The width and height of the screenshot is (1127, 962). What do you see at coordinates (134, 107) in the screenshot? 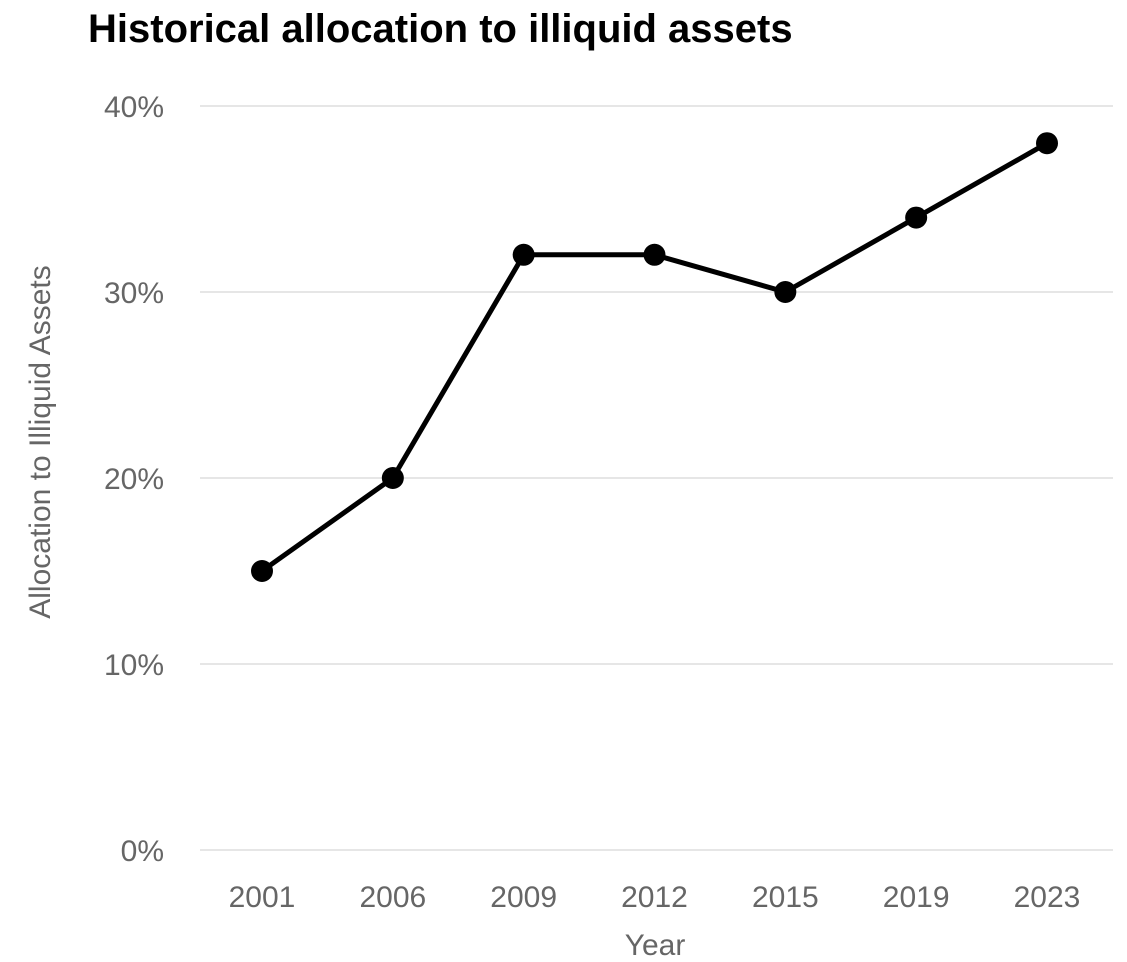
I see `y-tick-label: 40%` at bounding box center [134, 107].